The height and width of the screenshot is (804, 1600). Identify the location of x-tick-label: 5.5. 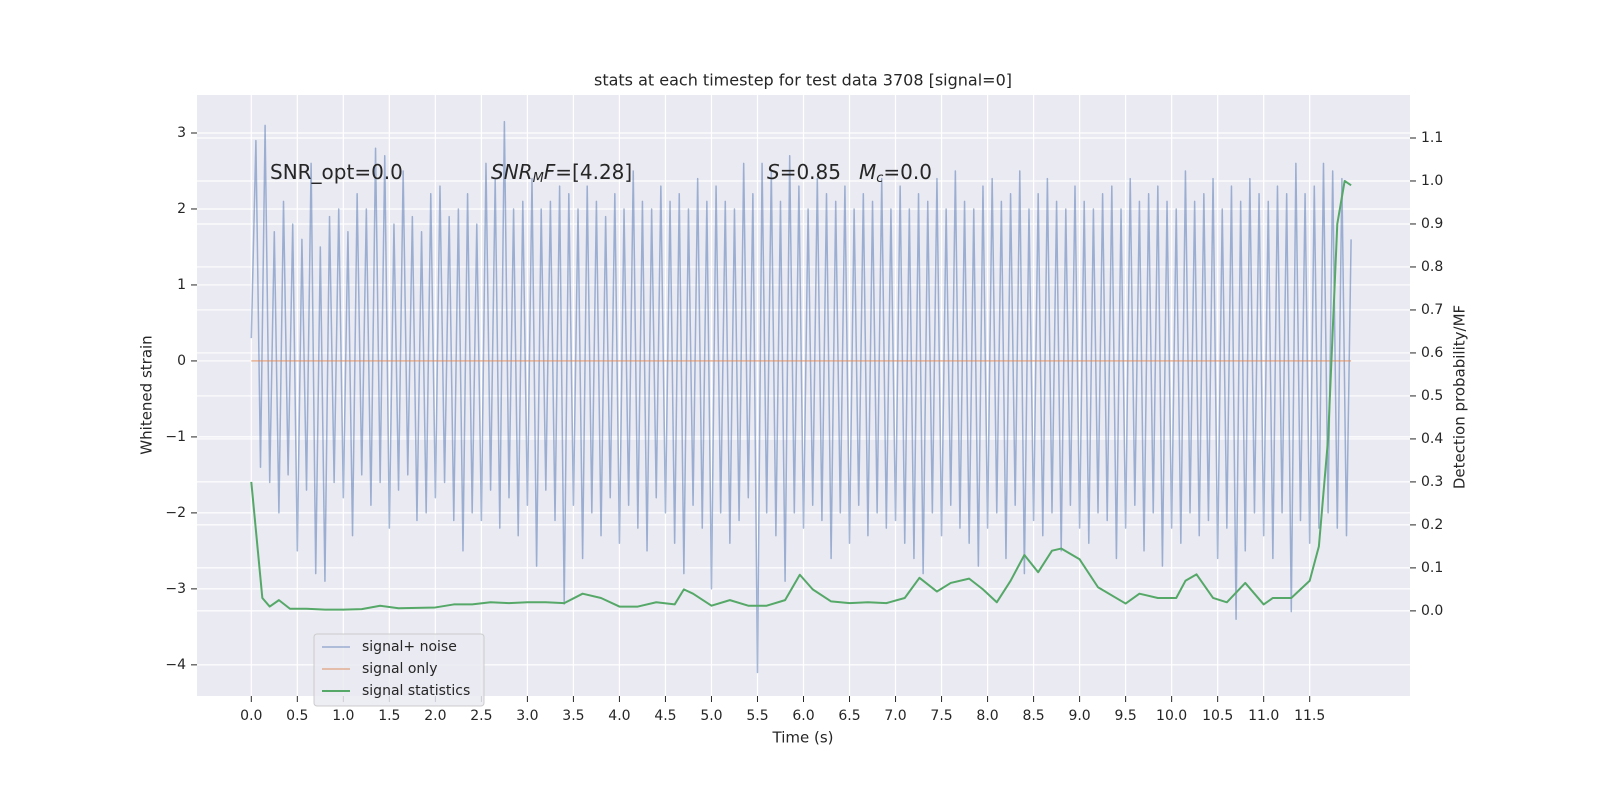
(757, 716).